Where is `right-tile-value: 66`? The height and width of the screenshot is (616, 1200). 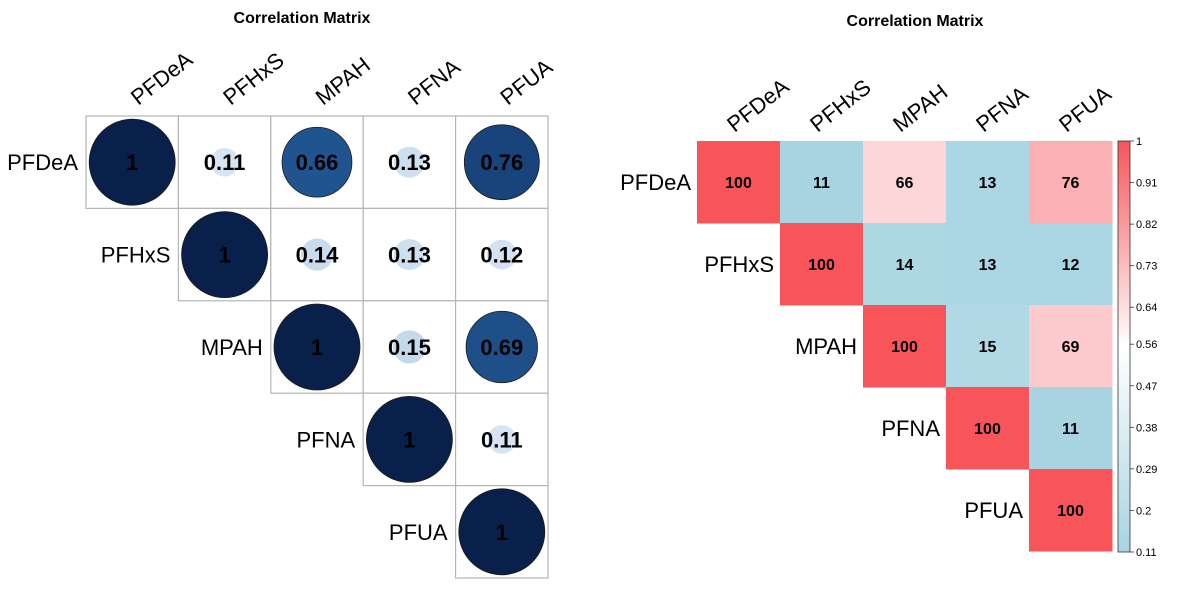
right-tile-value: 66 is located at coordinates (905, 183).